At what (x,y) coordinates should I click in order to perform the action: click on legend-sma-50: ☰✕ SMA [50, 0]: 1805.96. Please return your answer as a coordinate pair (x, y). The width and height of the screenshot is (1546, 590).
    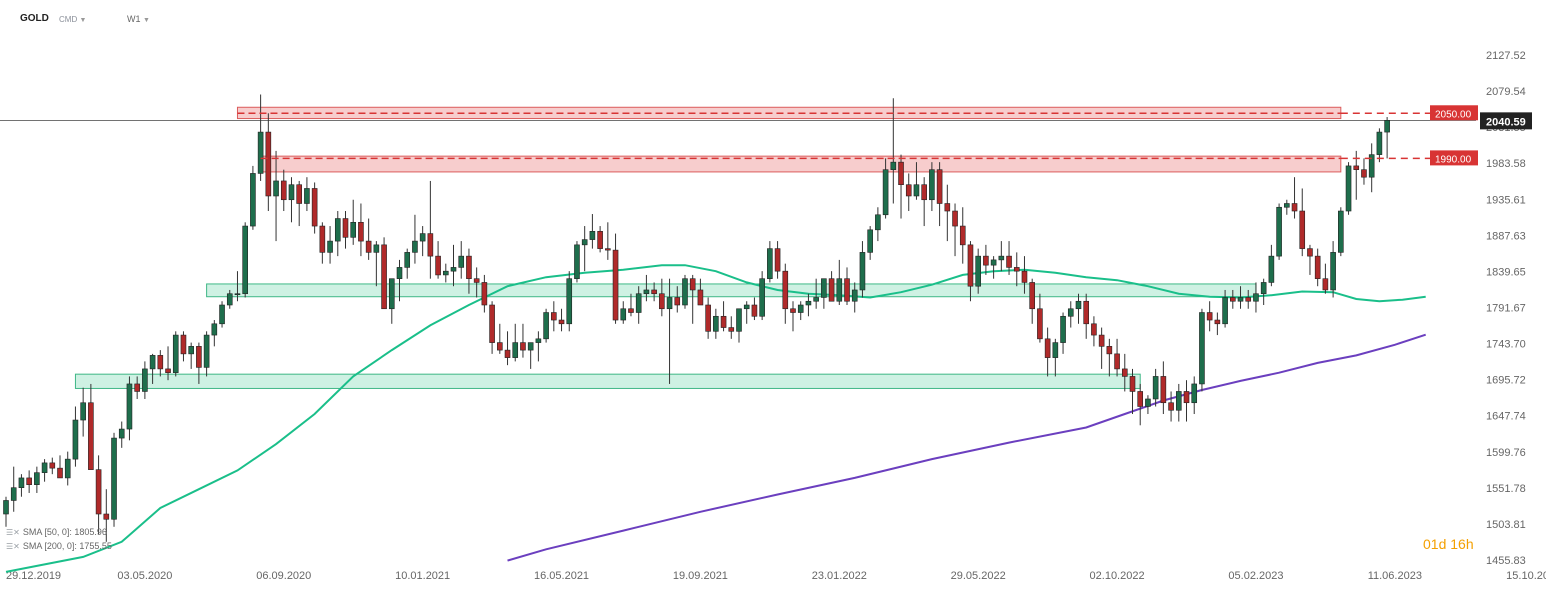
    Looking at the image, I should click on (56, 532).